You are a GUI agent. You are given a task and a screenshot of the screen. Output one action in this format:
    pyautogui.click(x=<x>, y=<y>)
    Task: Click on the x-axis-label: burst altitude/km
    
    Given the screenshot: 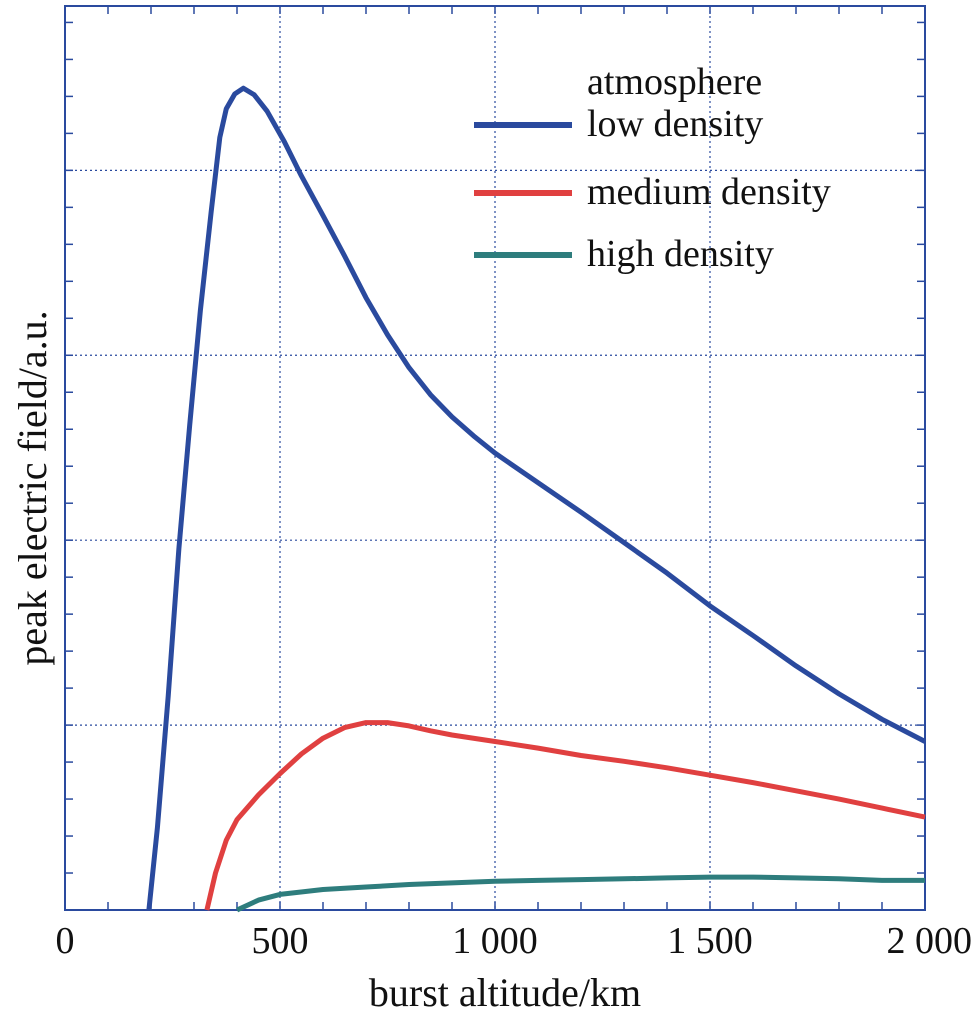 What is the action you would take?
    pyautogui.click(x=505, y=992)
    